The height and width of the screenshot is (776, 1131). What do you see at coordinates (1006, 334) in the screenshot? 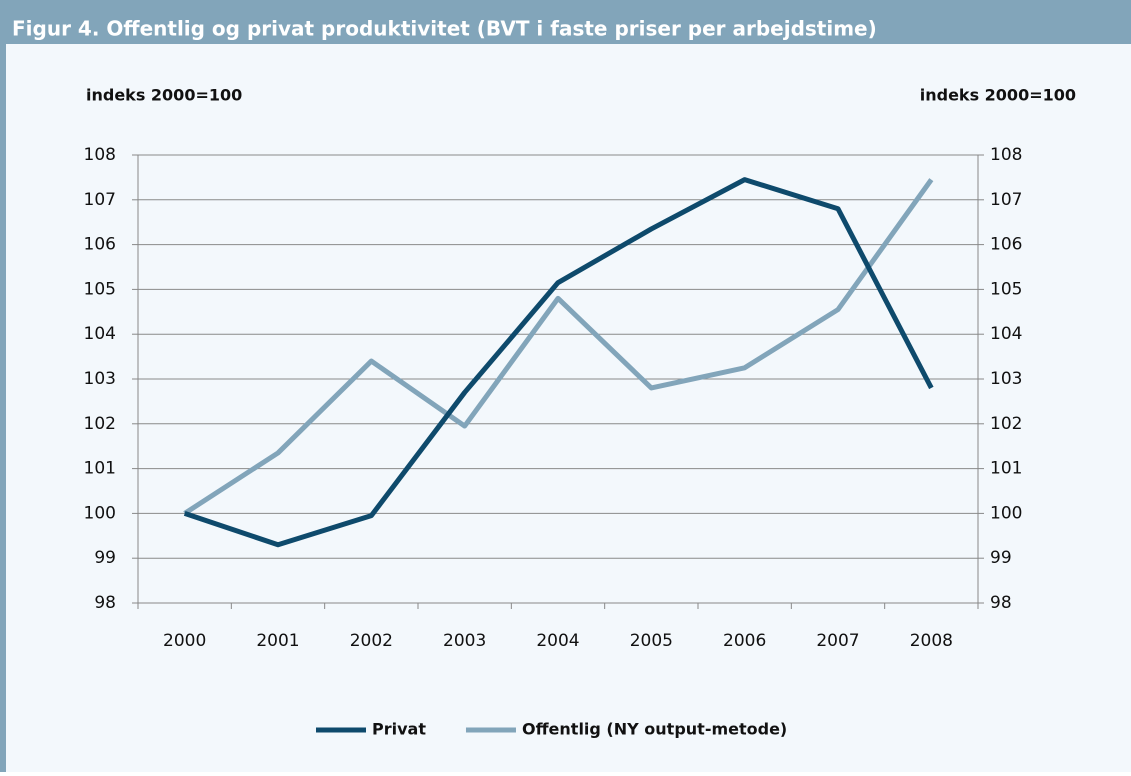
I see `y2-tick-label: 104` at bounding box center [1006, 334].